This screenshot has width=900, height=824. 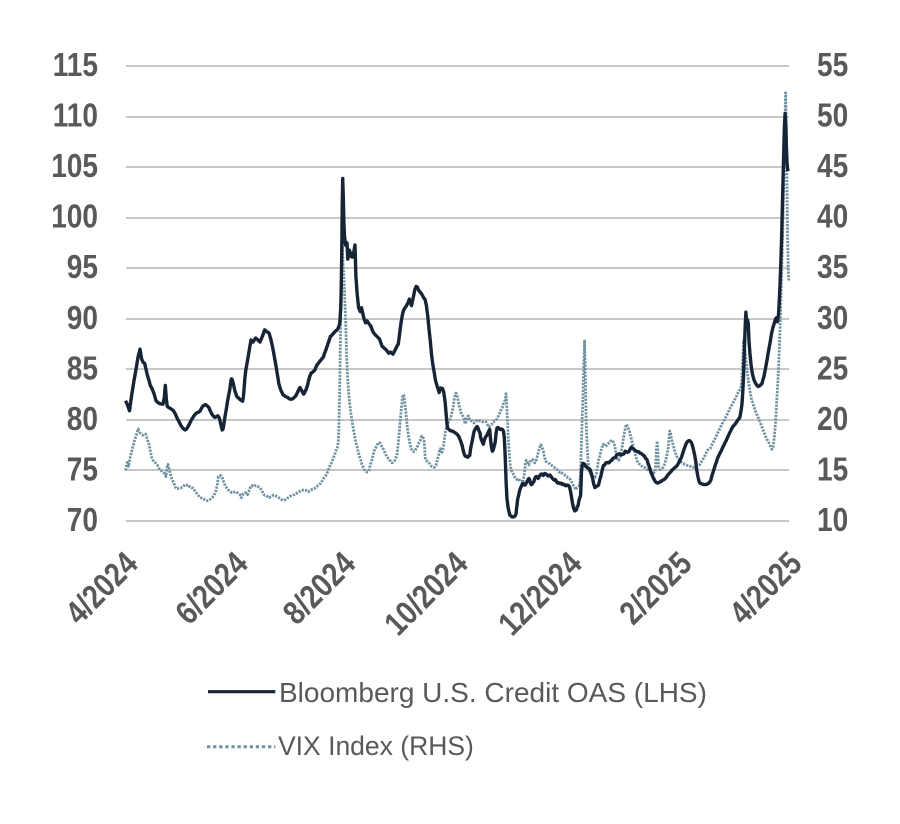 I want to click on svg-text: 40, so click(x=832, y=217).